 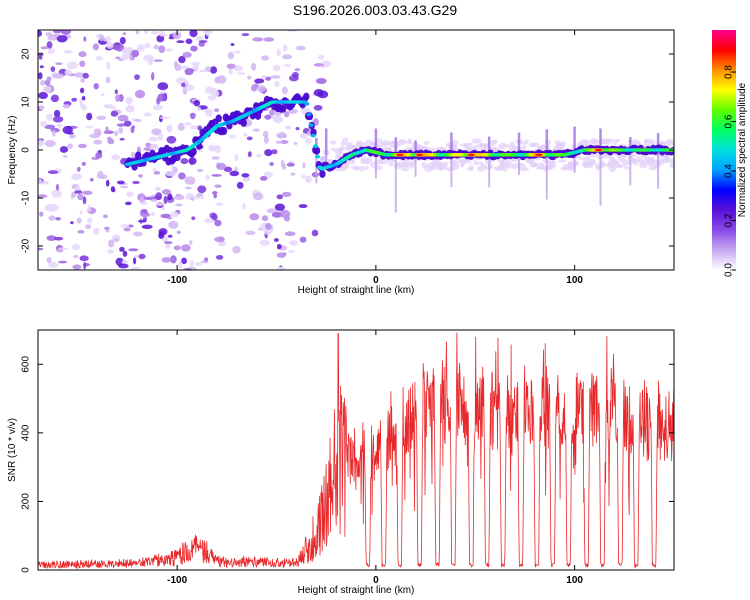 I want to click on colorbar-tick-label: 0.6, so click(x=729, y=121).